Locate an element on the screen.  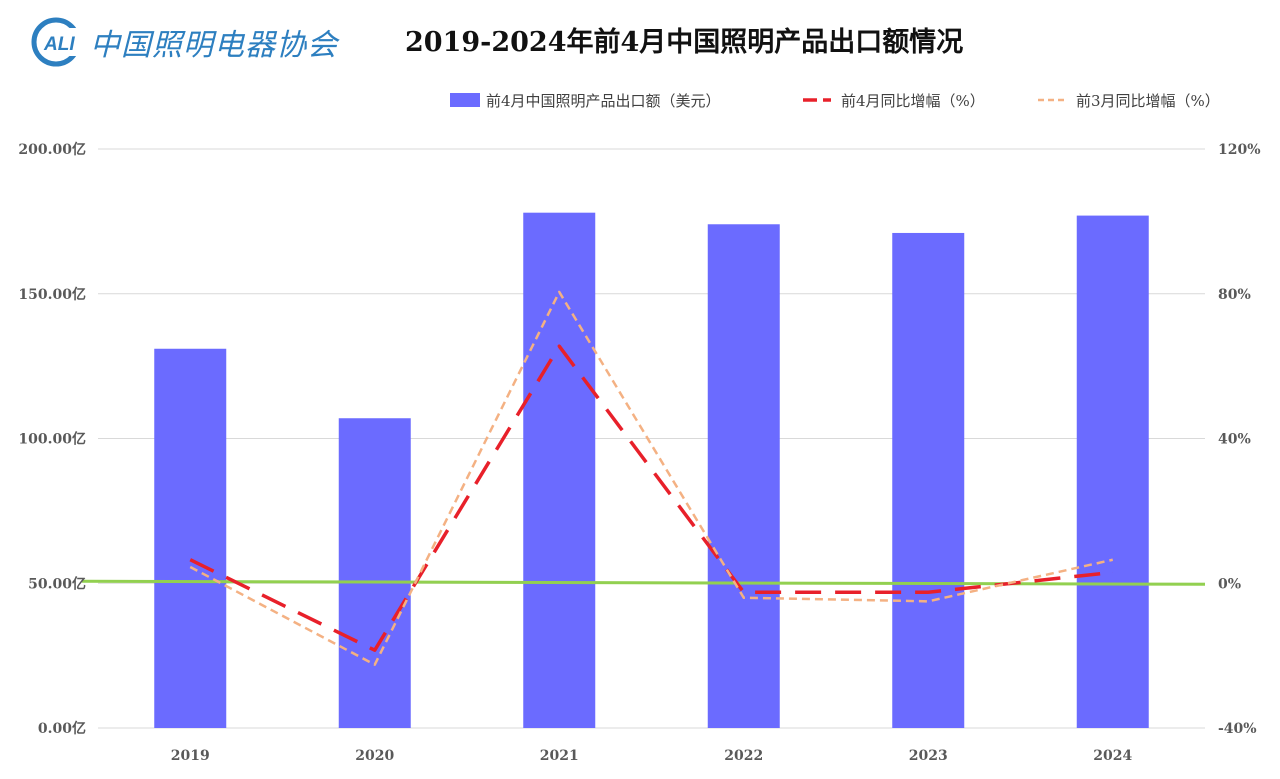
legend-swatch is located at coordinates (465, 100).